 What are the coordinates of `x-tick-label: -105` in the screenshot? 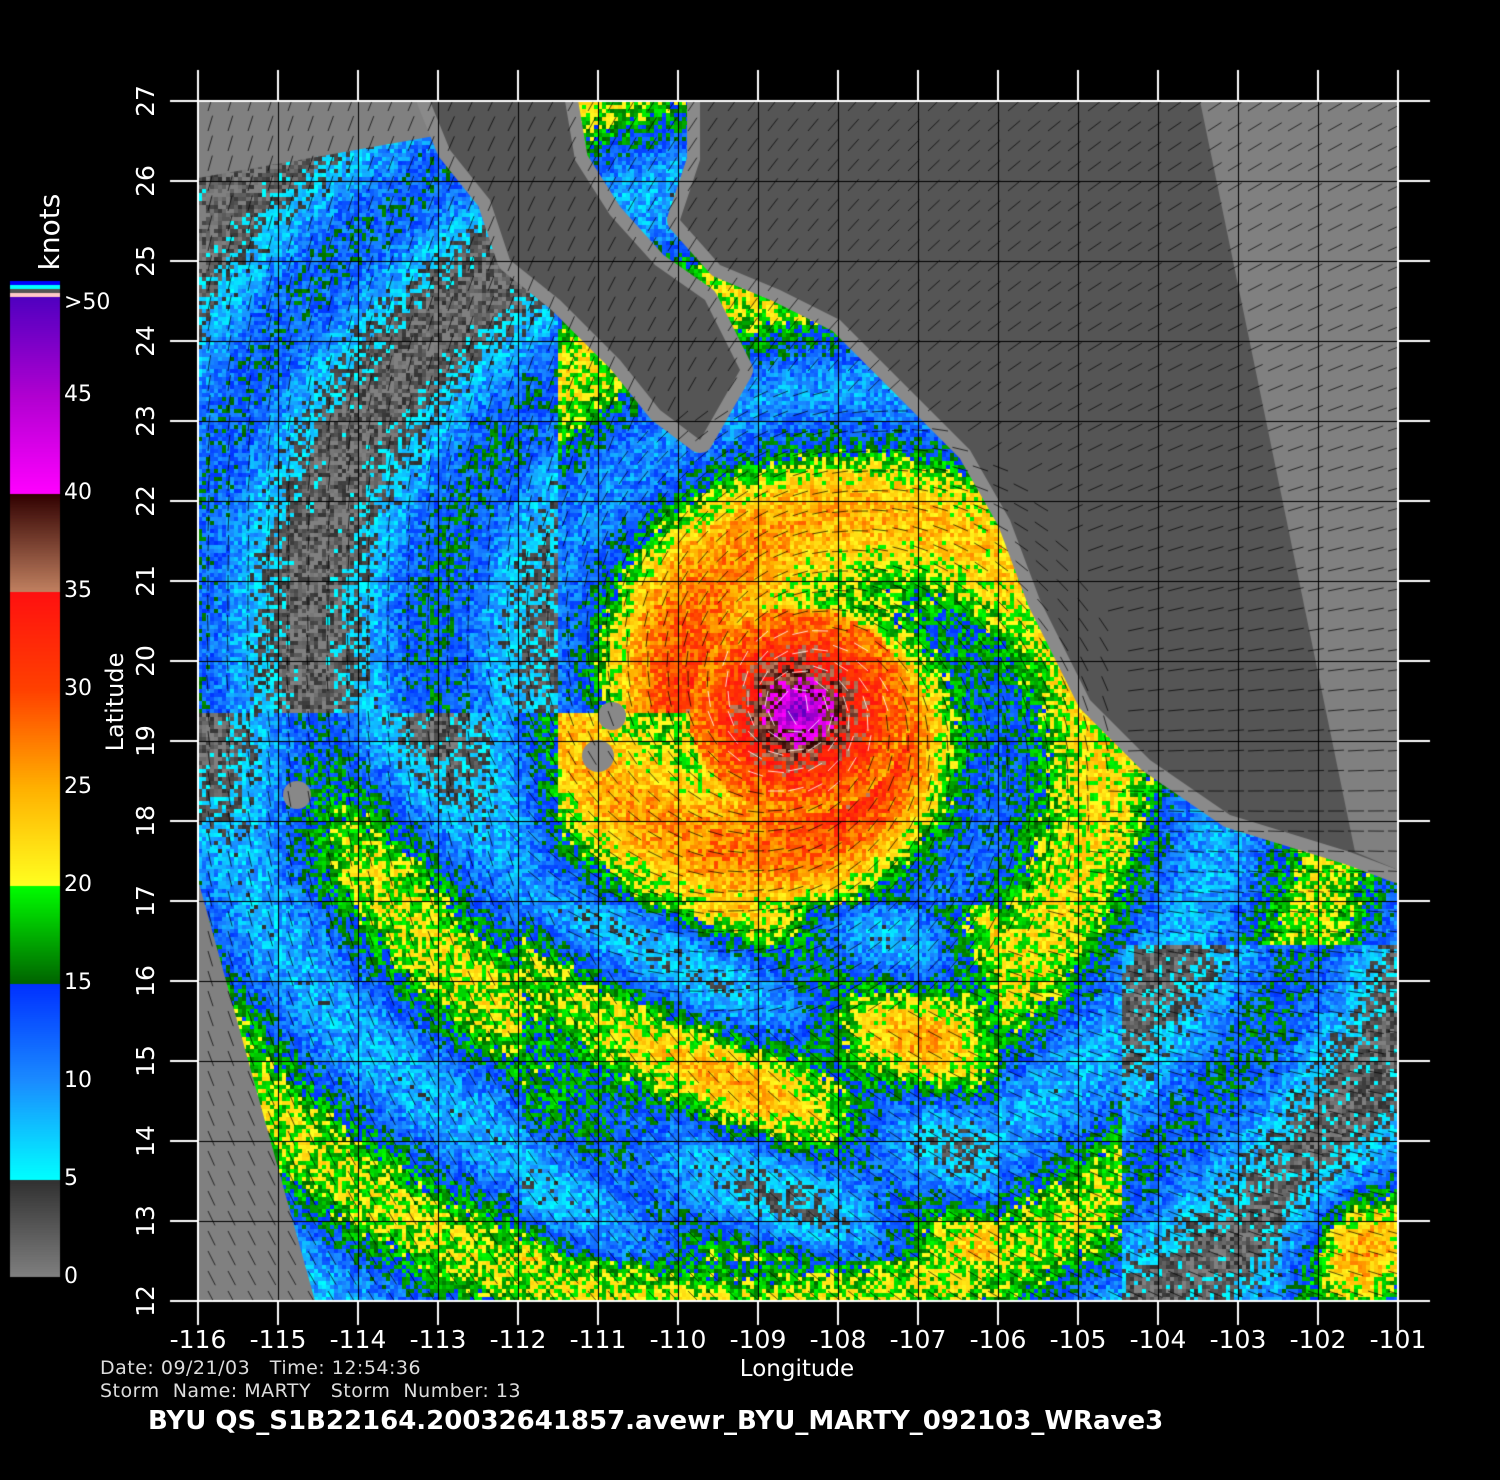 It's located at (1078, 1339).